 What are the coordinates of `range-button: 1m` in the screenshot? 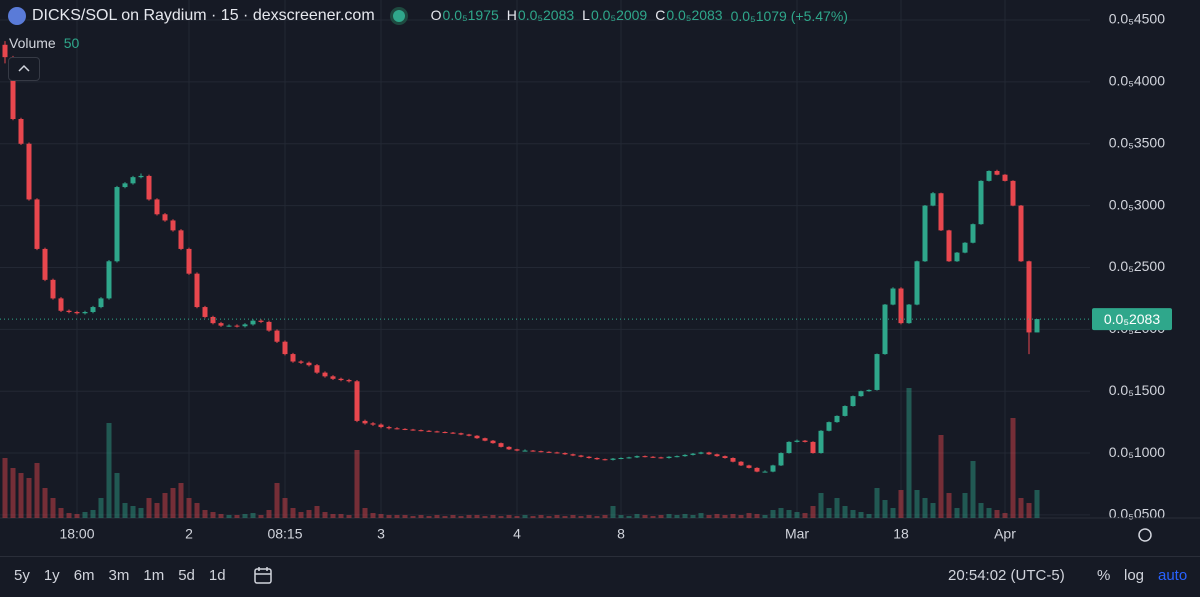 It's located at (154, 575).